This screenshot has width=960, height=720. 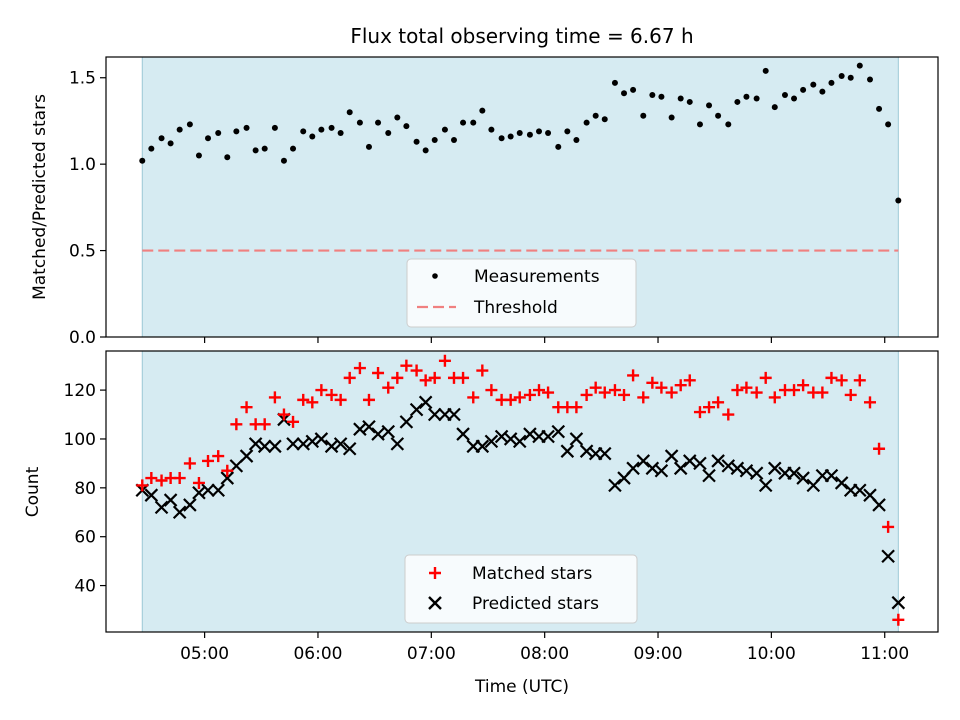 I want to click on chart-title: Flux total observing time = 6.67 h, so click(x=521, y=36).